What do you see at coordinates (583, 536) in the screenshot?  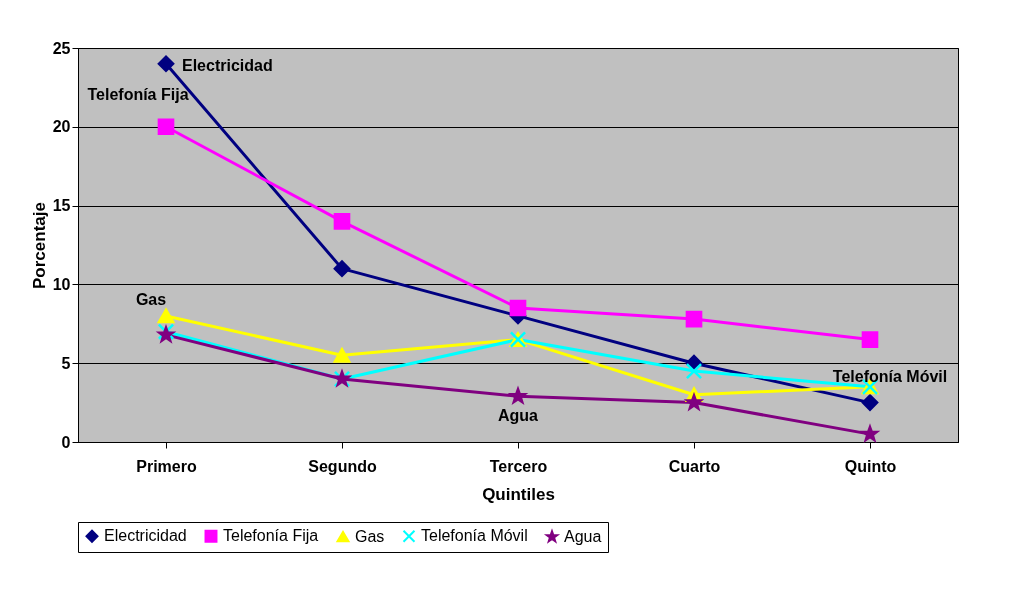 I see `legend-label: Agua` at bounding box center [583, 536].